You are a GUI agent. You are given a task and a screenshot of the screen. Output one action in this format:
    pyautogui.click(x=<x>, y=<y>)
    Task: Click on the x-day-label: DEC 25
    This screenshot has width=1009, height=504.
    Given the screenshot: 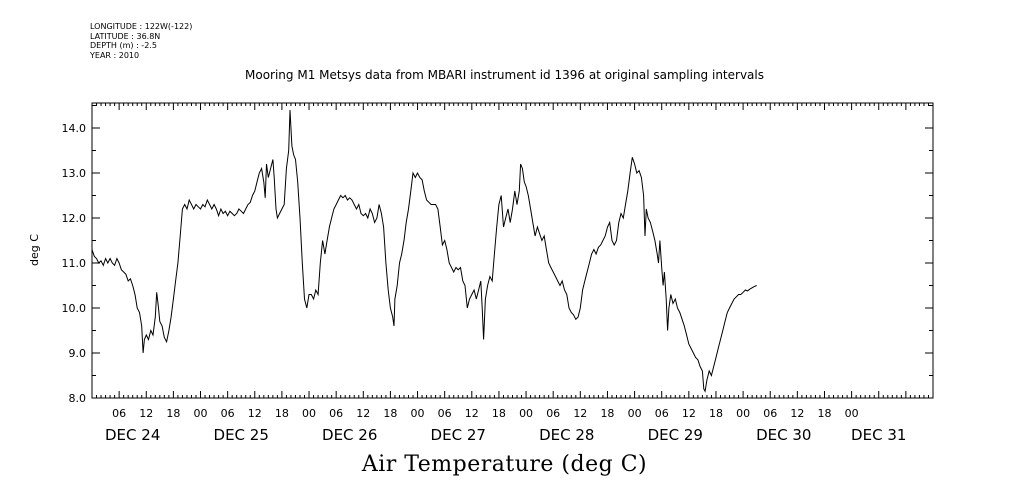 What is the action you would take?
    pyautogui.click(x=241, y=435)
    